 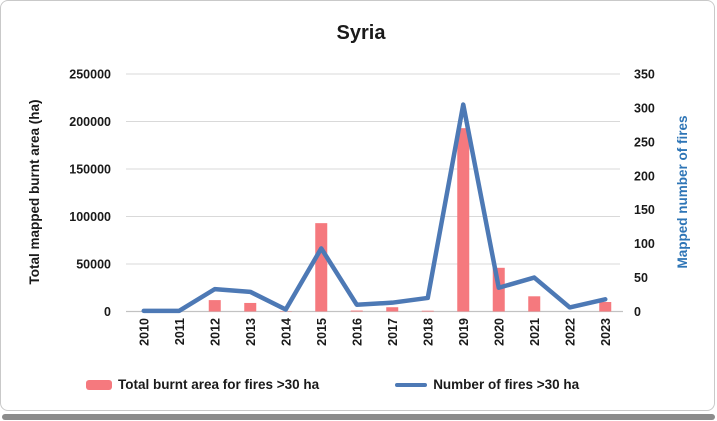 I want to click on x-axis-tick-2023: 2023, so click(x=606, y=332).